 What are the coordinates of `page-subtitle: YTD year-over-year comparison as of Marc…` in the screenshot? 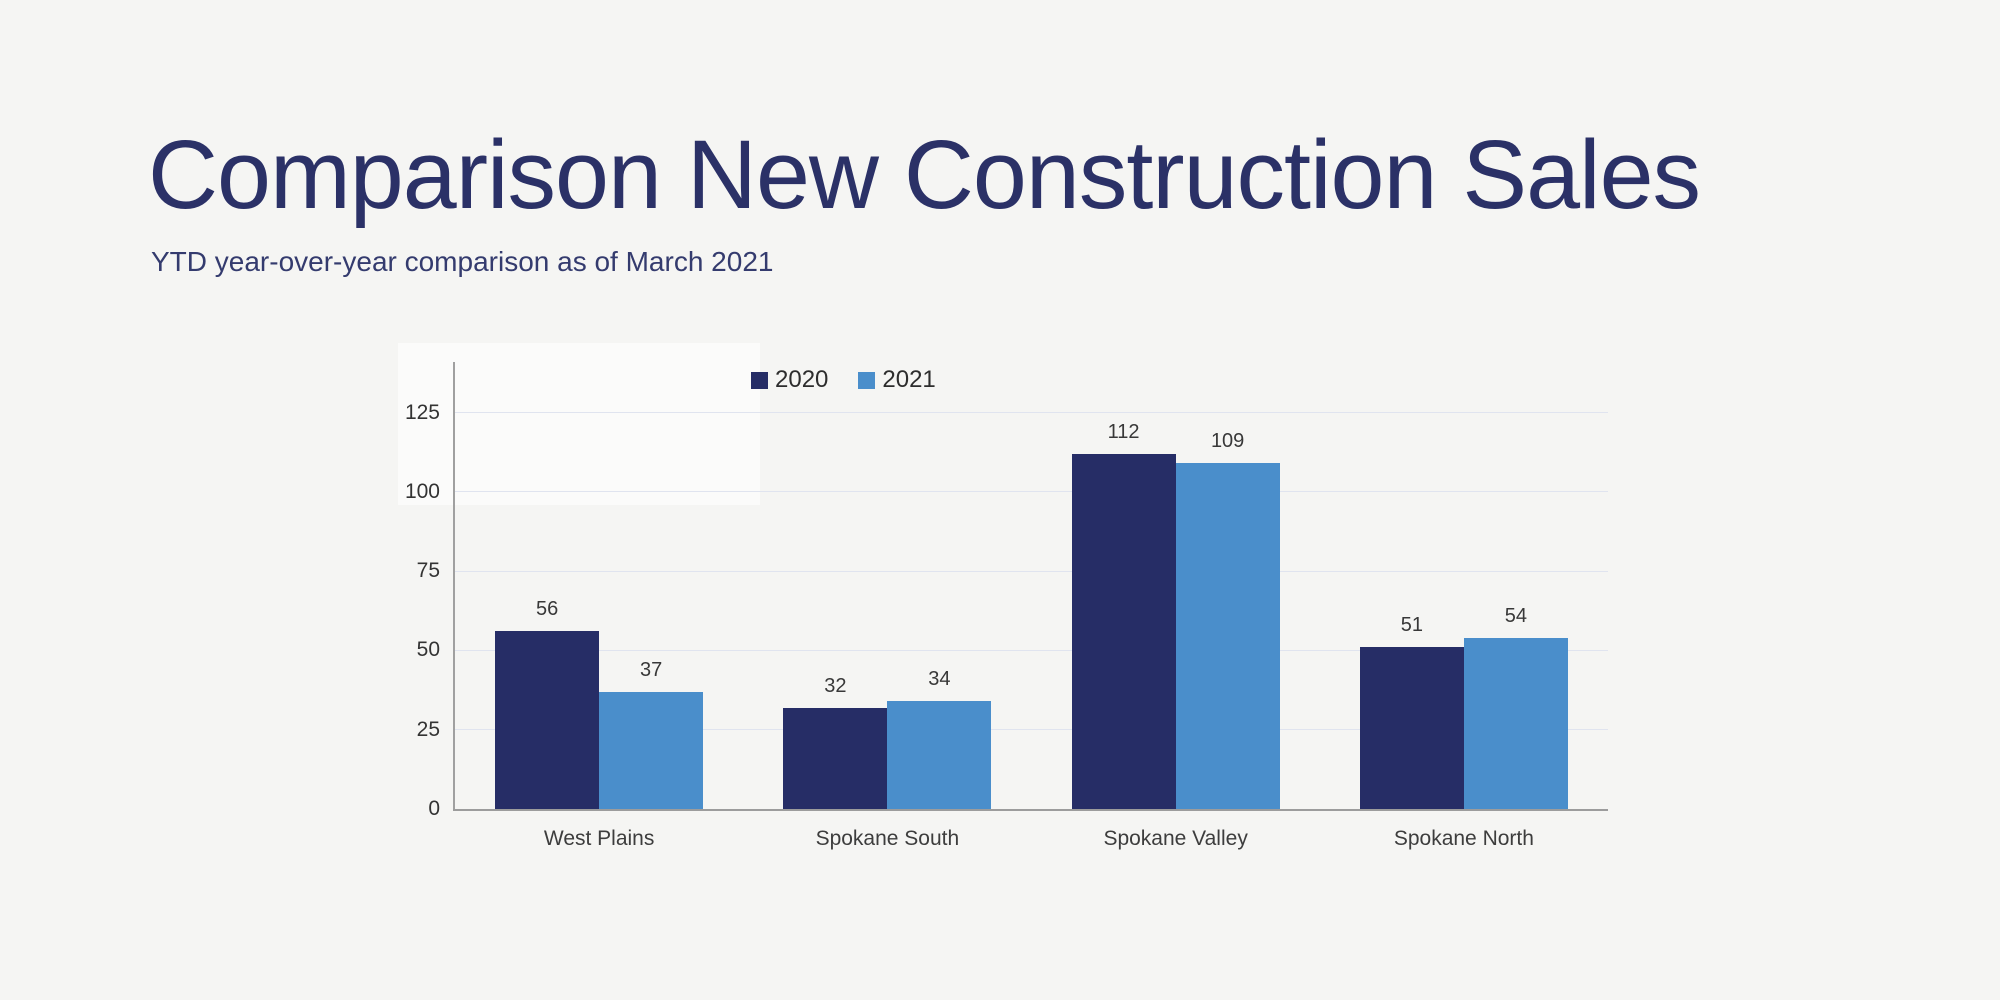 It's located at (462, 261).